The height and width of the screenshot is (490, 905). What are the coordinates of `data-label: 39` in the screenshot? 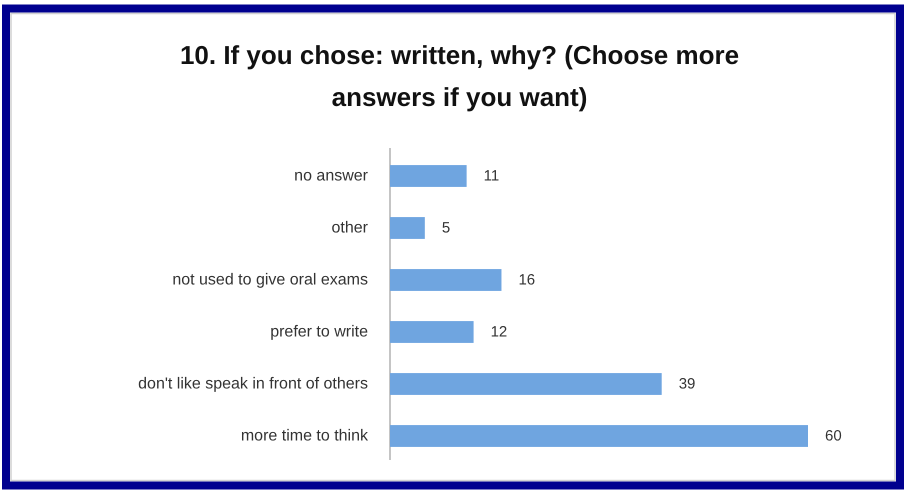 It's located at (687, 384).